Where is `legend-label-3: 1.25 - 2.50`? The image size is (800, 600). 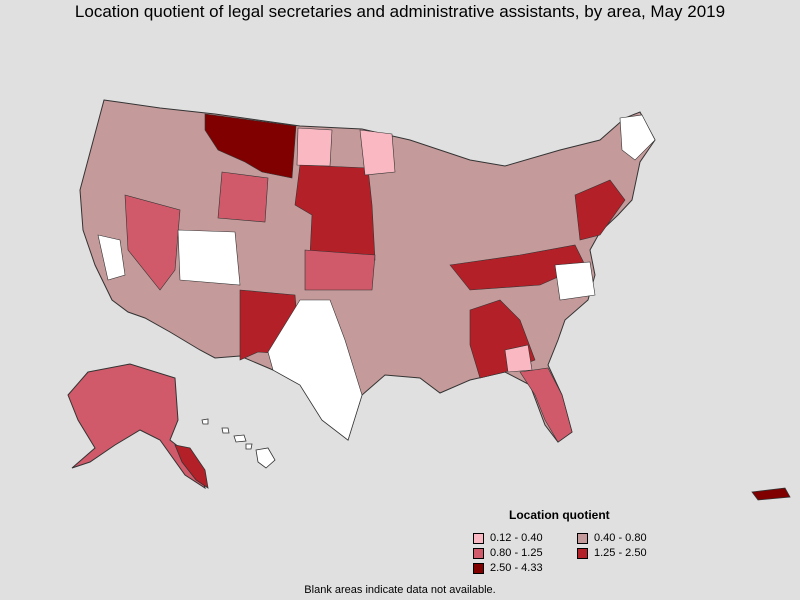
legend-label-3: 1.25 - 2.50 is located at coordinates (620, 553).